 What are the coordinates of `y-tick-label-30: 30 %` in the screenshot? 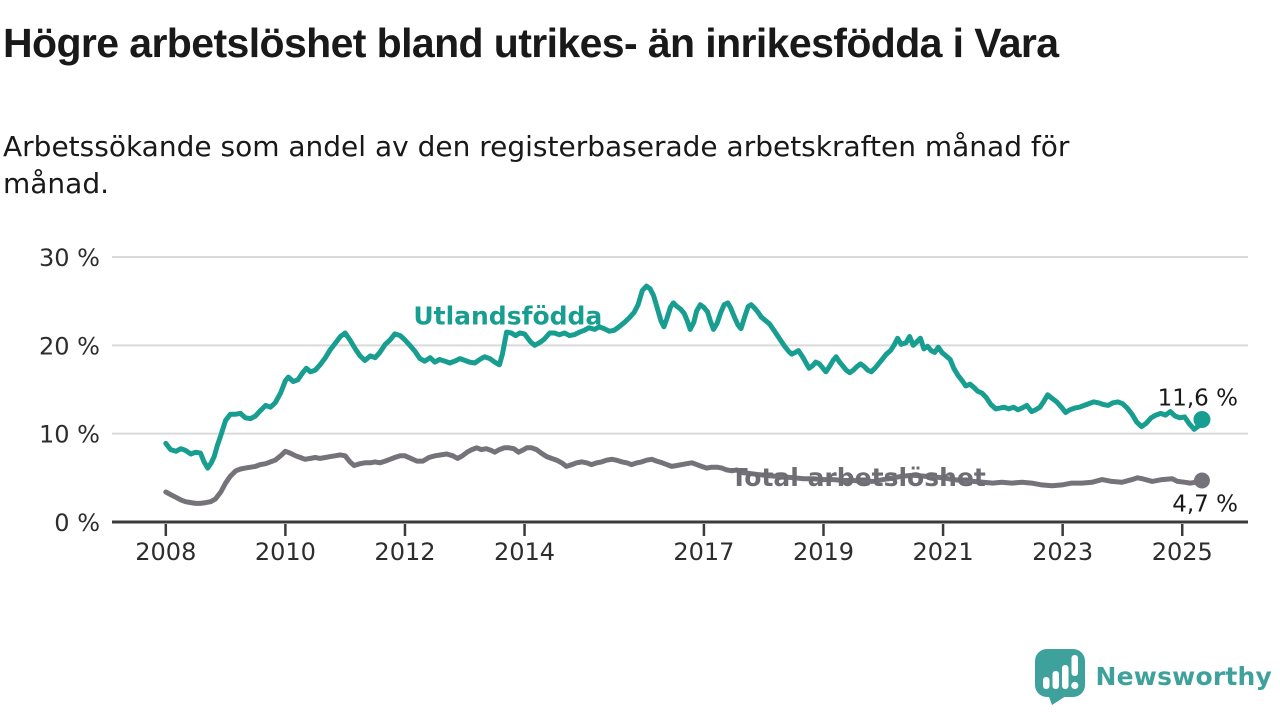 It's located at (69, 258).